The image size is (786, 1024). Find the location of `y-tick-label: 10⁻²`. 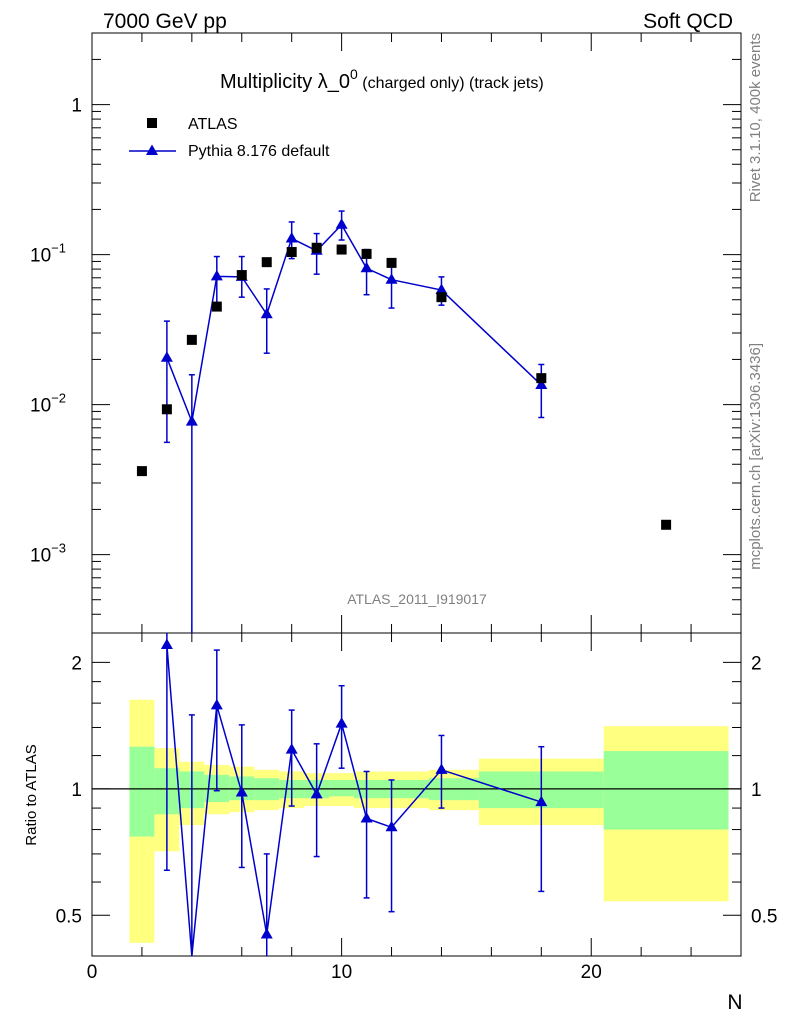

y-tick-label: 10⁻² is located at coordinates (48, 404).